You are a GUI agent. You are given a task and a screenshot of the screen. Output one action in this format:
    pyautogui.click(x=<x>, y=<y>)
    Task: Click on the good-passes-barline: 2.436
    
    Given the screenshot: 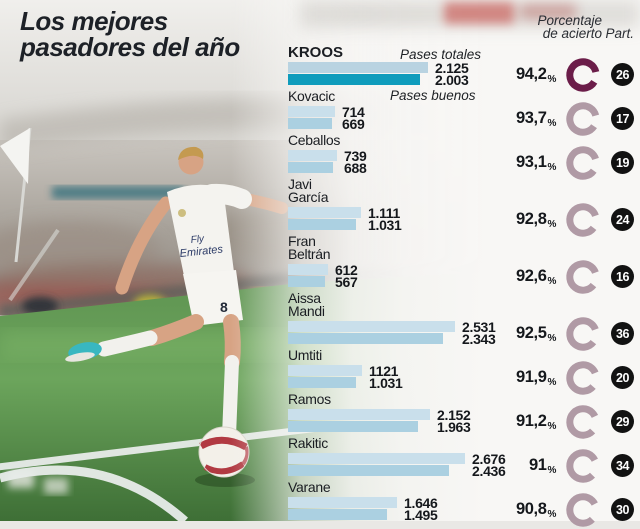 What is the action you would take?
    pyautogui.click(x=397, y=471)
    